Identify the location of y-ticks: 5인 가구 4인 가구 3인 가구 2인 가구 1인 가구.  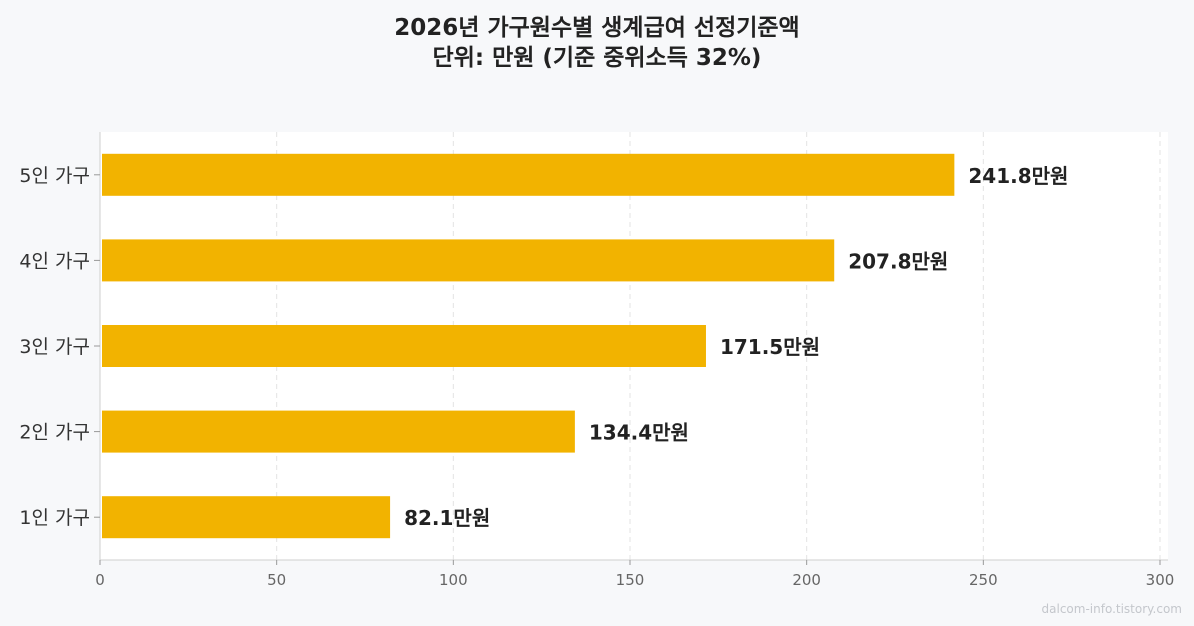
(59, 347).